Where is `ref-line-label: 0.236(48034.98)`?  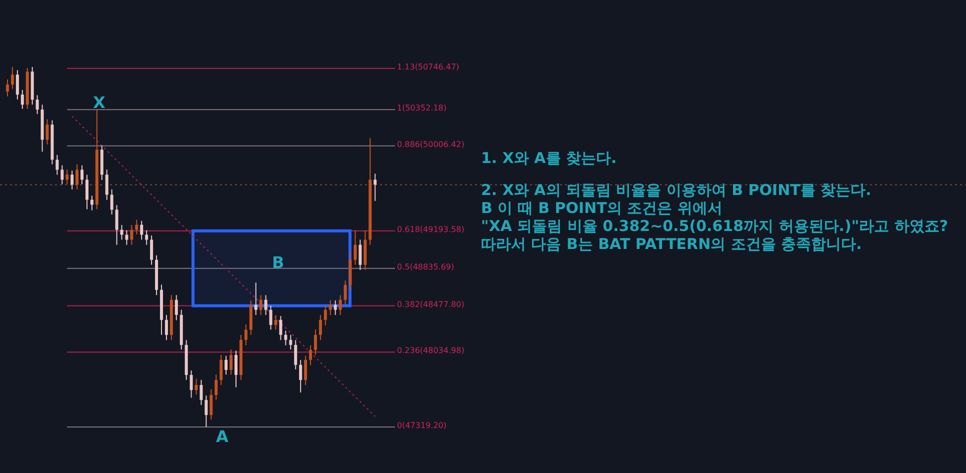 ref-line-label: 0.236(48034.98) is located at coordinates (430, 351).